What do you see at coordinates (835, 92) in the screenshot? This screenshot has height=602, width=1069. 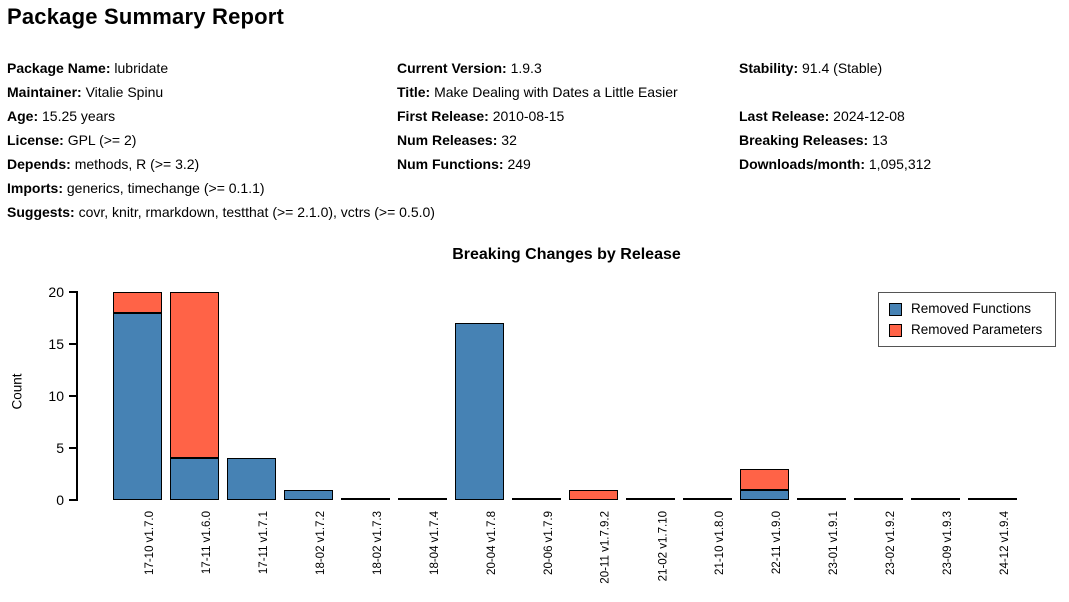 I see `meta-field-empty` at bounding box center [835, 92].